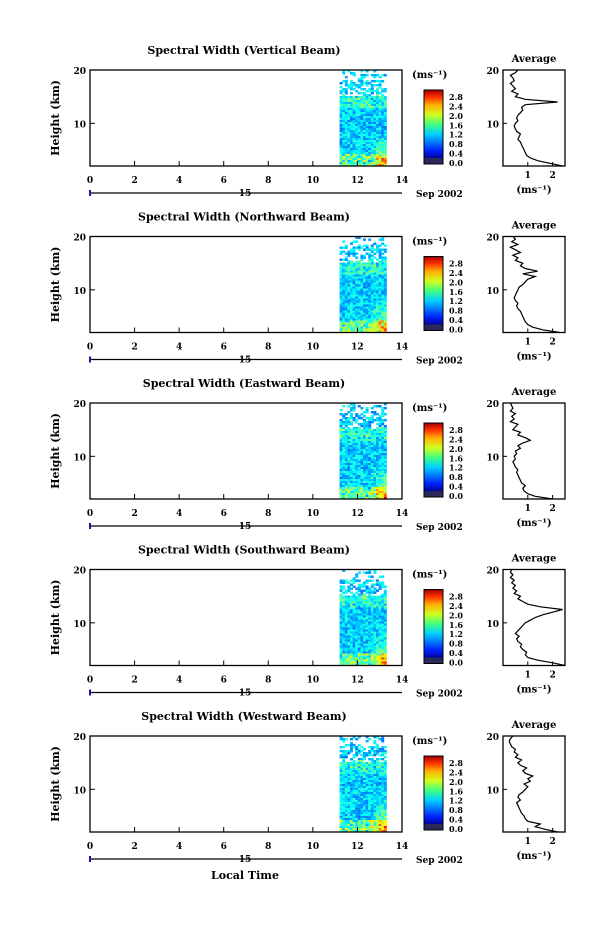  I want to click on average-y-tick-label: 10, so click(492, 292).